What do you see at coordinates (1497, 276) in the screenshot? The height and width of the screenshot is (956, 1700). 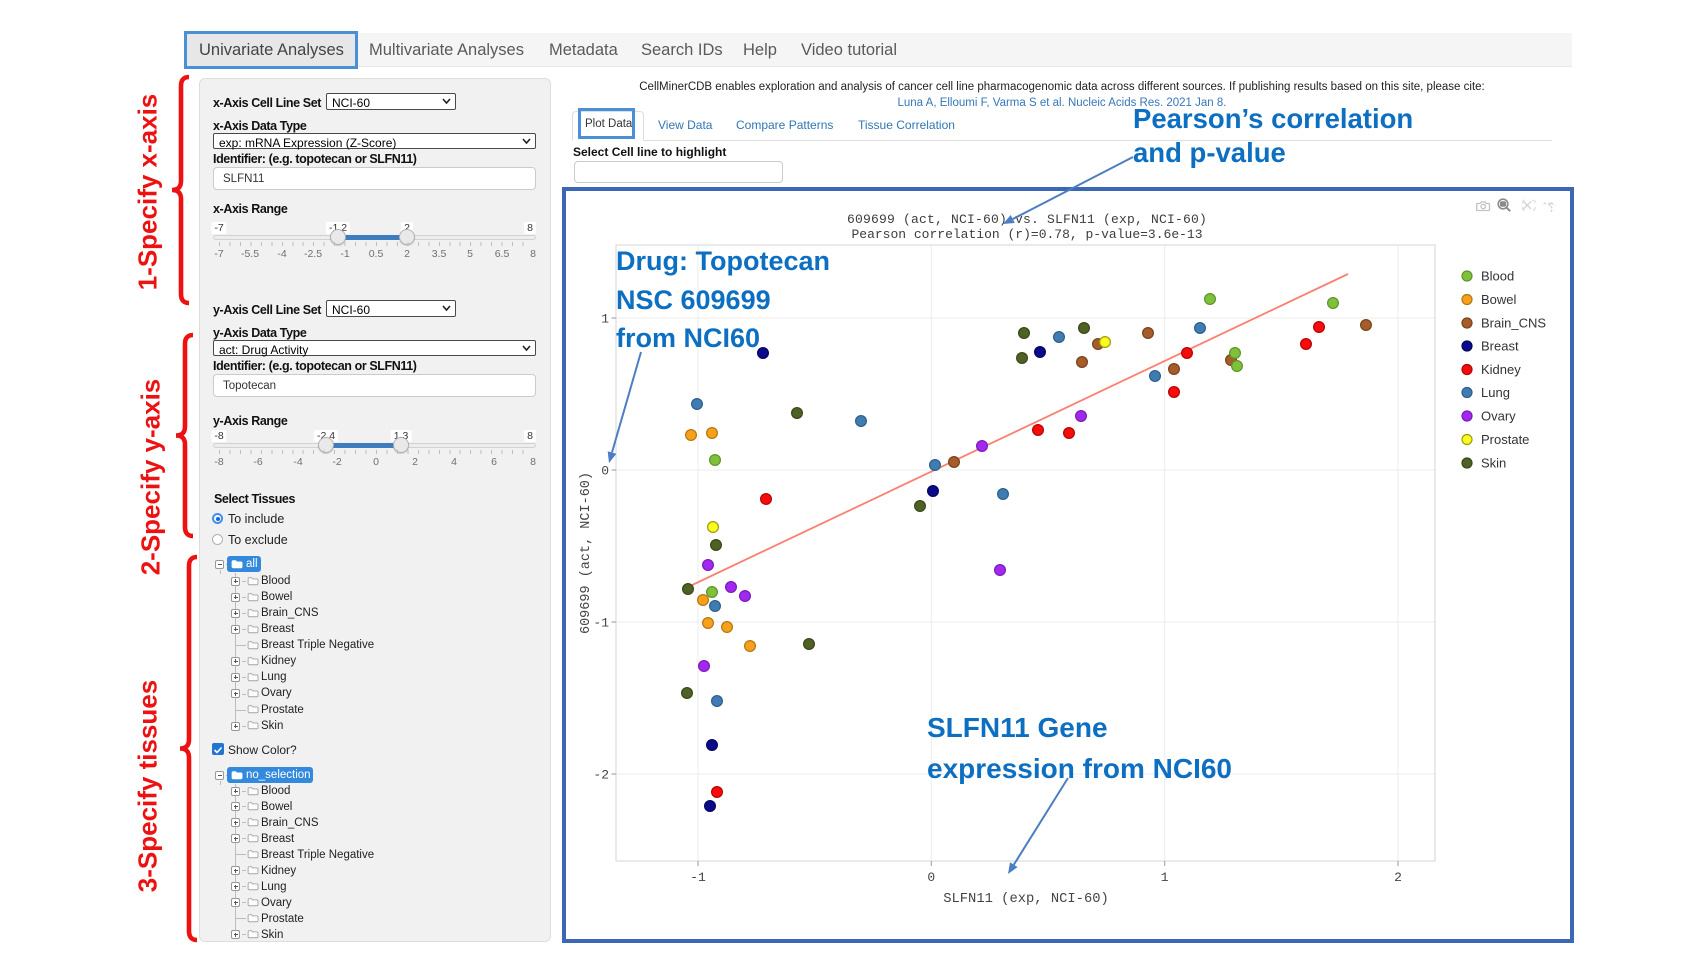 I see `svg-text: Blood` at bounding box center [1497, 276].